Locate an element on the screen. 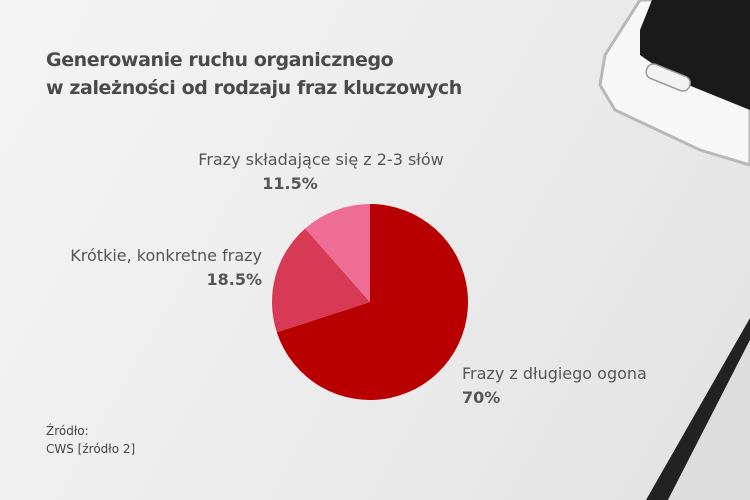  source-label: Źródło: is located at coordinates (67, 431).